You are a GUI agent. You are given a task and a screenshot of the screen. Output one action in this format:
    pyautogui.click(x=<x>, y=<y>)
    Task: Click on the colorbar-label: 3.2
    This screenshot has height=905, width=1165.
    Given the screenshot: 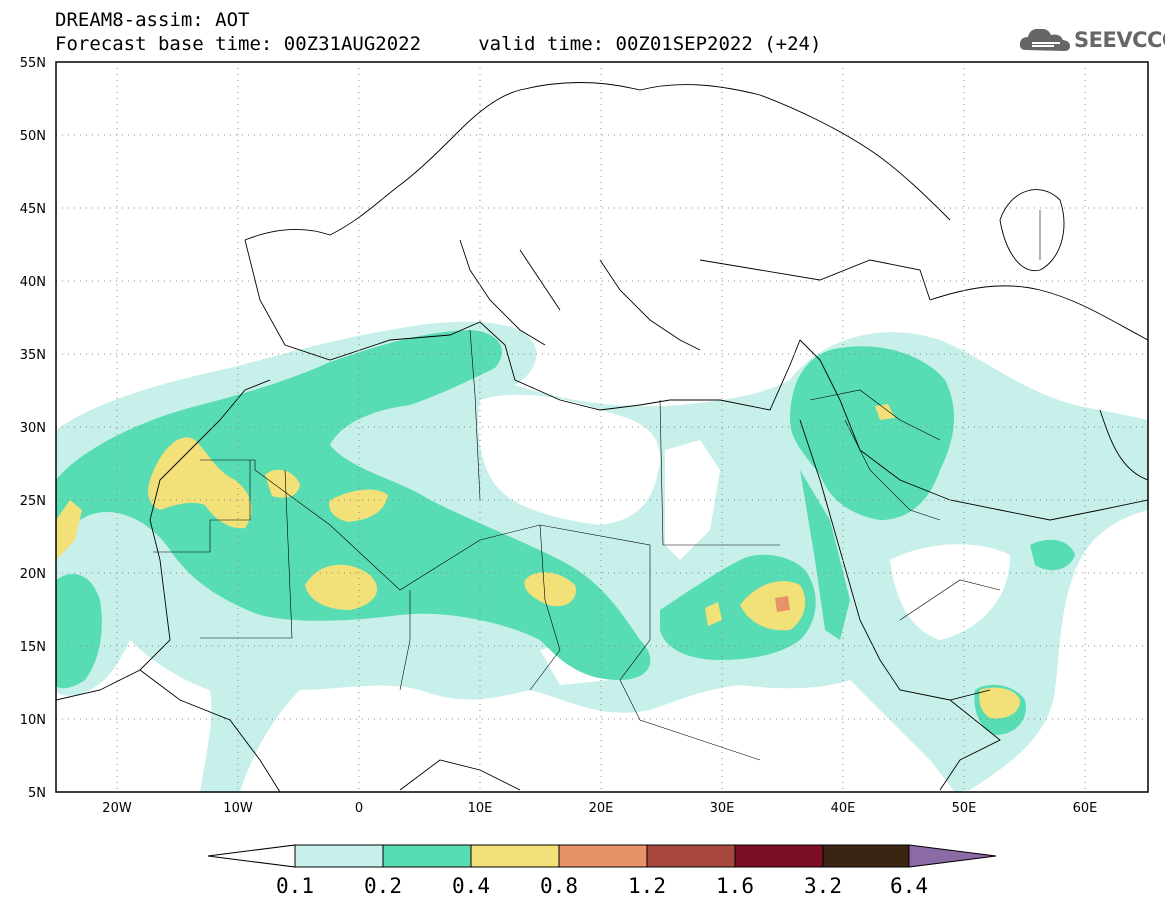 What is the action you would take?
    pyautogui.click(x=823, y=886)
    